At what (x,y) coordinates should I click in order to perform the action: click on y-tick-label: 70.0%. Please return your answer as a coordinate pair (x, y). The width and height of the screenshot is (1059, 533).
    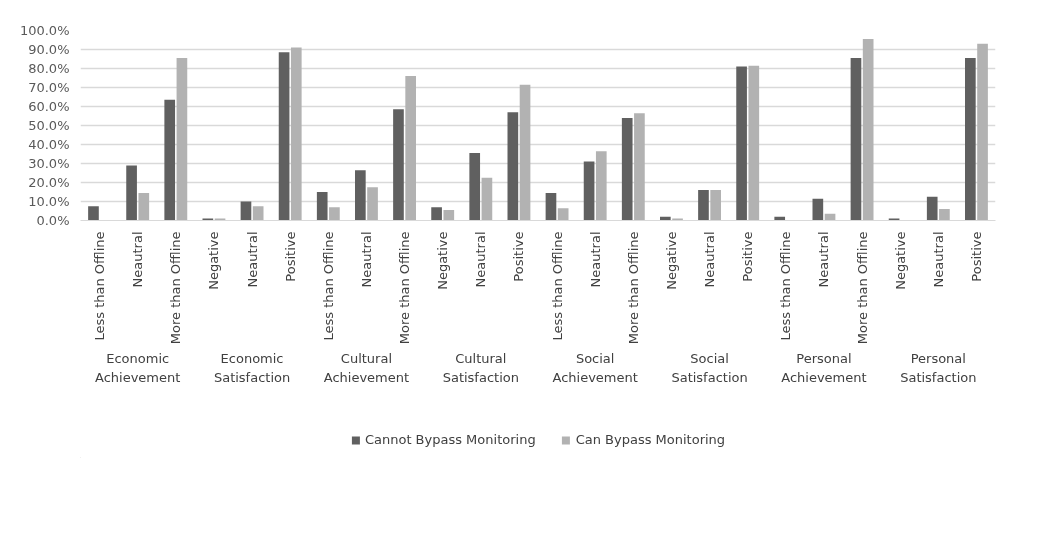
    Looking at the image, I should click on (49, 87).